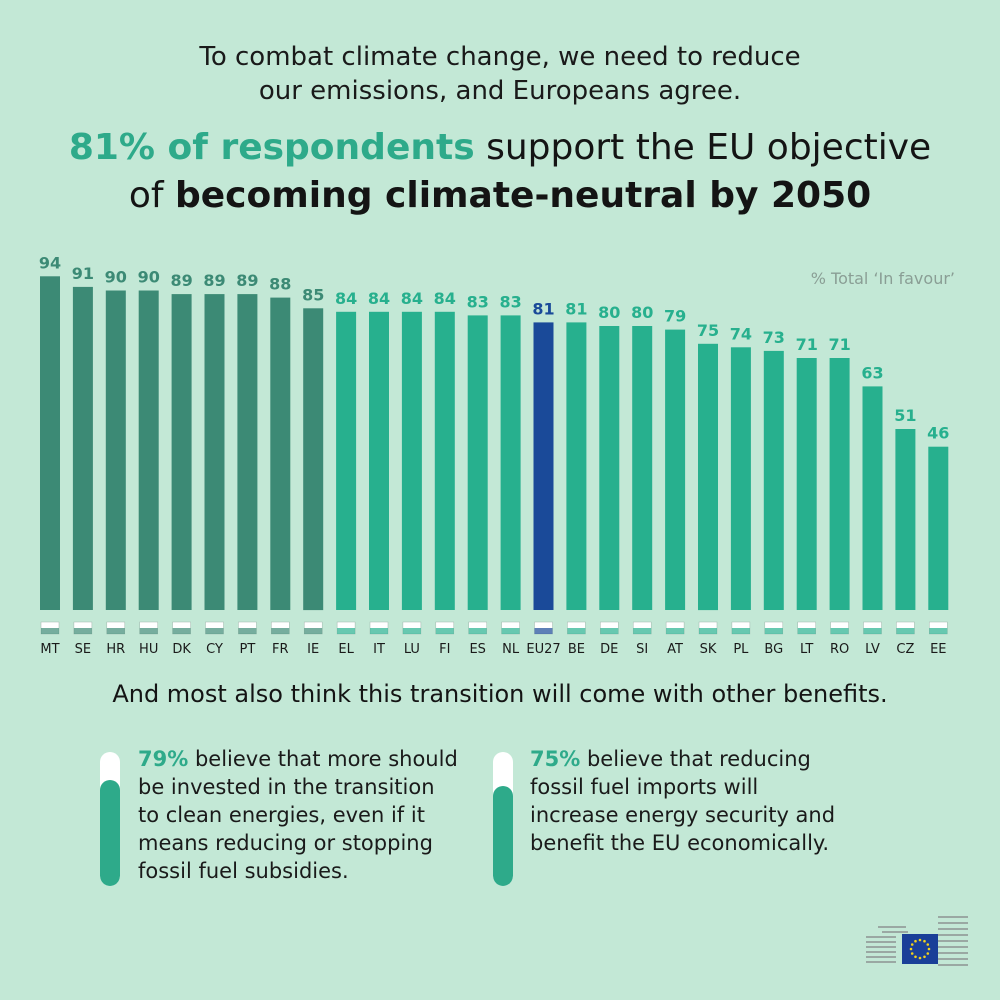  Describe the element at coordinates (346, 298) in the screenshot. I see `value-label-el: 84` at that location.